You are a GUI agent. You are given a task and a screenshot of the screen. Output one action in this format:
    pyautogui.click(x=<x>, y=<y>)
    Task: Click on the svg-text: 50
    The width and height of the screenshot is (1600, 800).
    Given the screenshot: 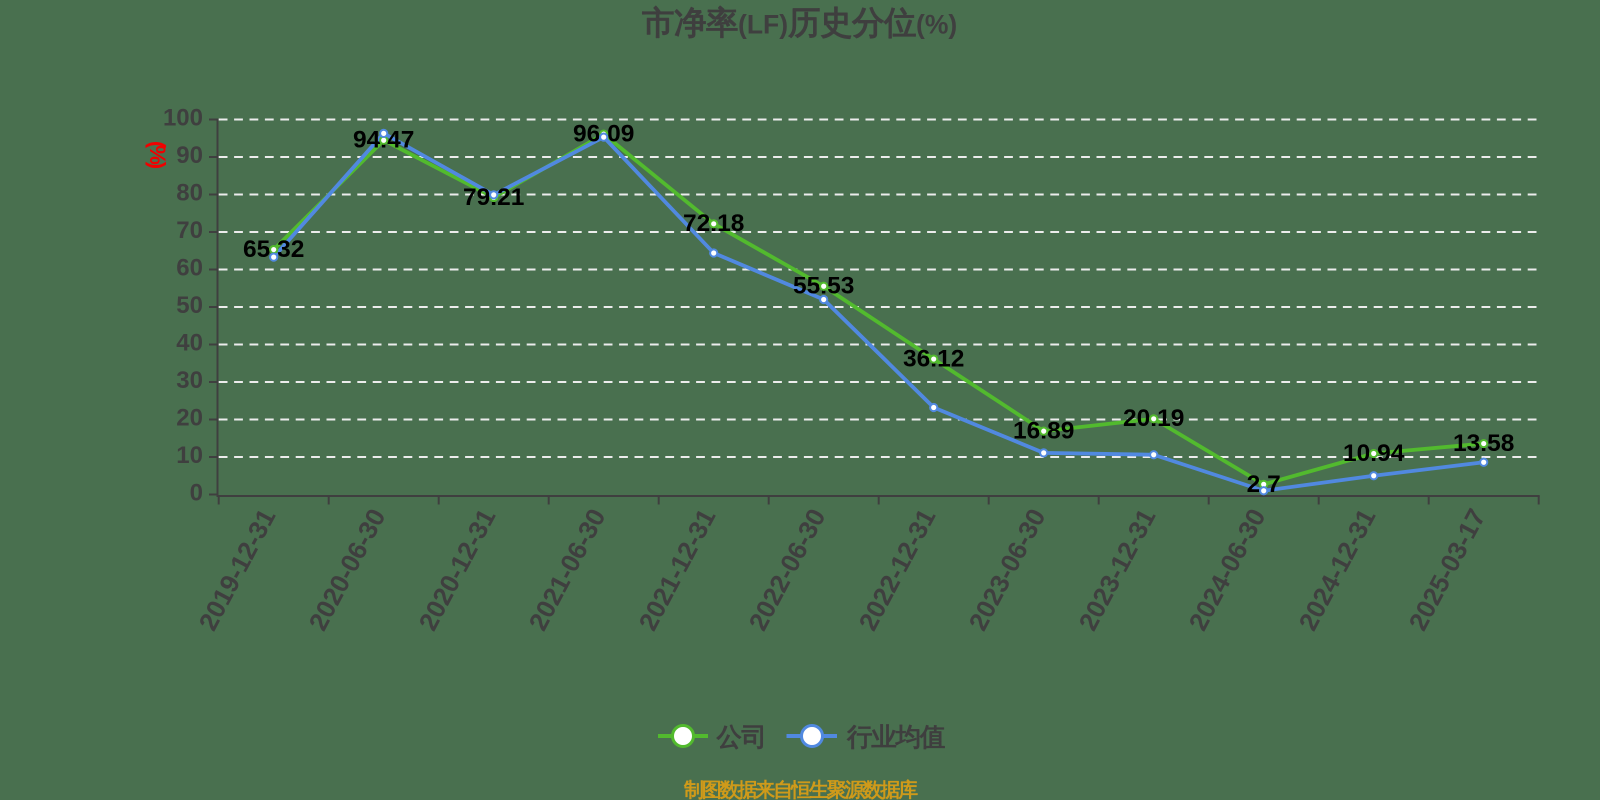 What is the action you would take?
    pyautogui.click(x=189, y=305)
    